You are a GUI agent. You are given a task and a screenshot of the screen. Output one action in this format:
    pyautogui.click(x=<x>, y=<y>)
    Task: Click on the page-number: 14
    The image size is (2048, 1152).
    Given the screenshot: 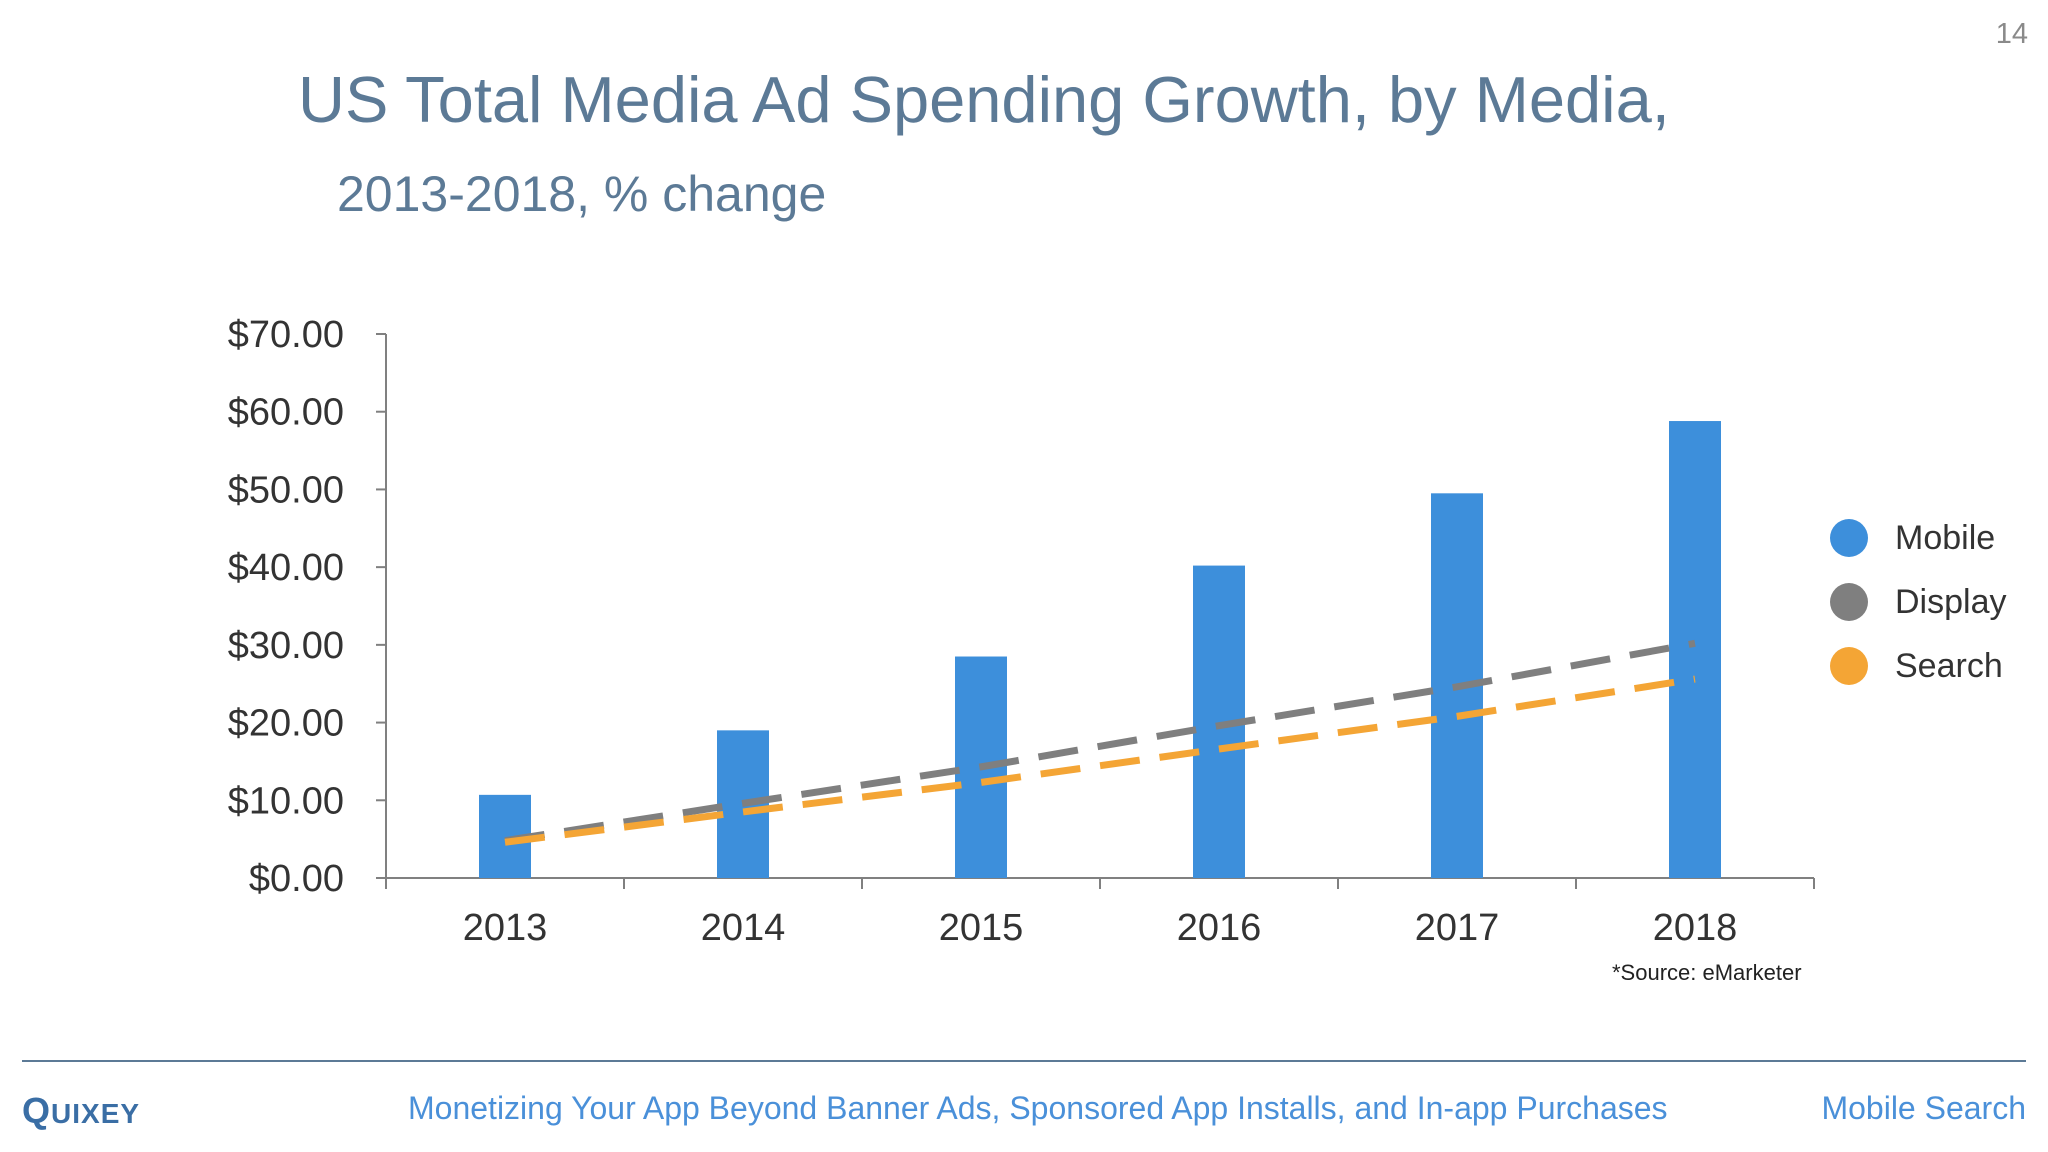 What is the action you would take?
    pyautogui.click(x=2011, y=34)
    